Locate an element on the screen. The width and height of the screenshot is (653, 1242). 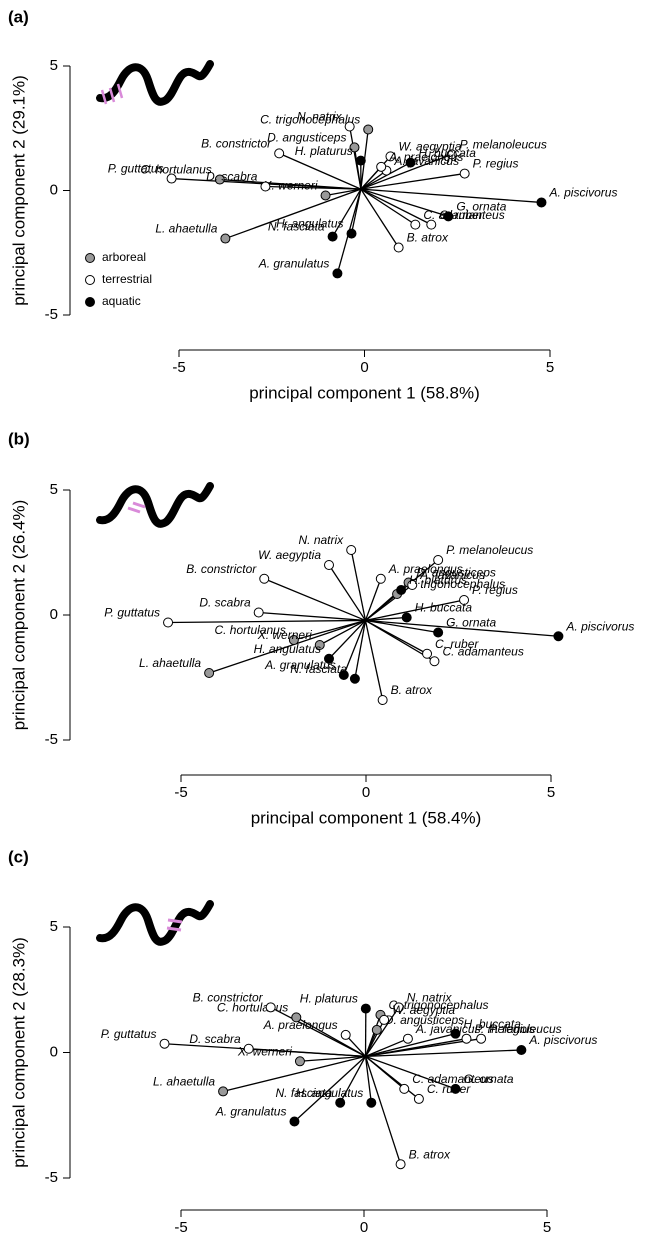
x-tick-label: 0 is located at coordinates (364, 1227).